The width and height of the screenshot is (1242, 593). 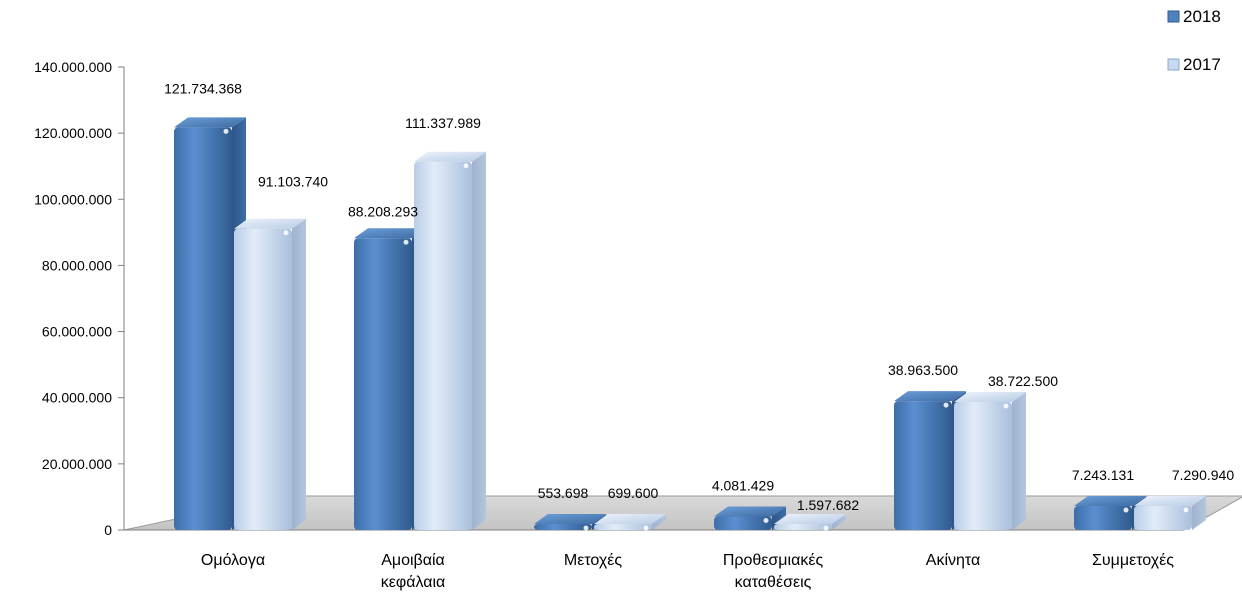 I want to click on data-label-2018-2: 553.698, so click(x=563, y=493).